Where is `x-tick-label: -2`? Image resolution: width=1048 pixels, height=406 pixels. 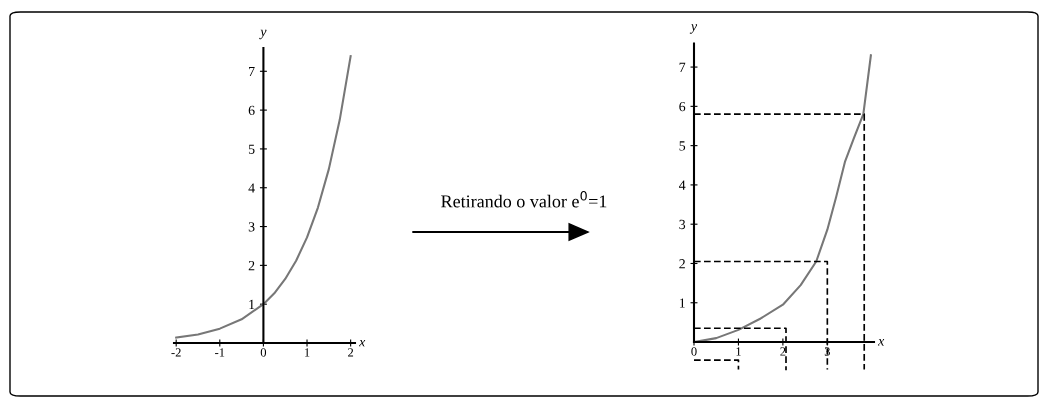
x-tick-label: -2 is located at coordinates (176, 352).